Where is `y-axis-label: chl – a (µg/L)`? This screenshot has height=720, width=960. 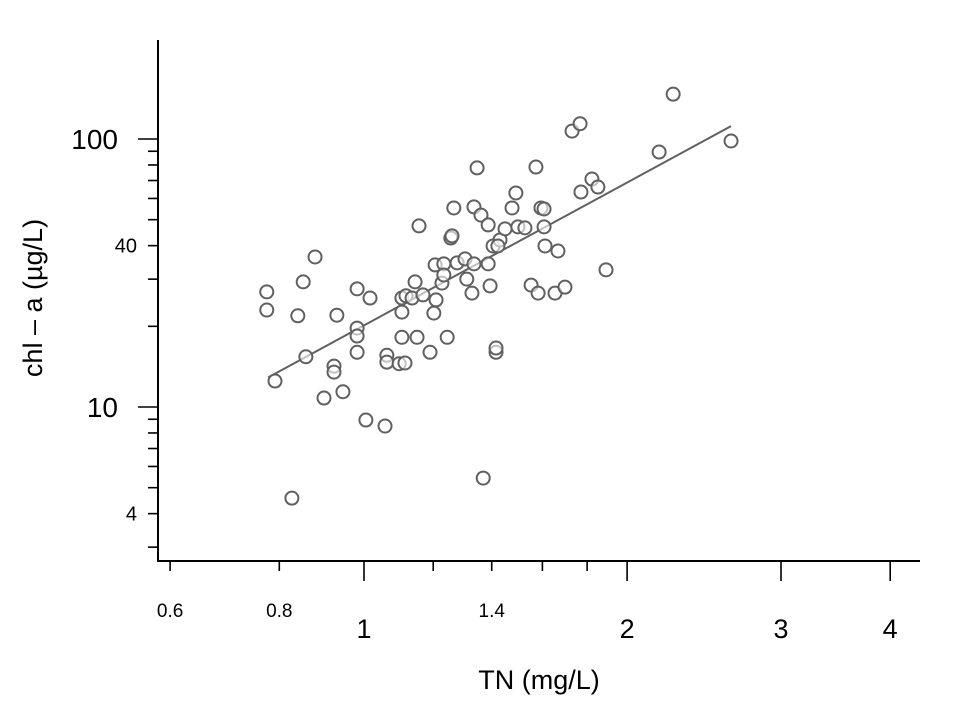 y-axis-label: chl – a (µg/L) is located at coordinates (33, 298).